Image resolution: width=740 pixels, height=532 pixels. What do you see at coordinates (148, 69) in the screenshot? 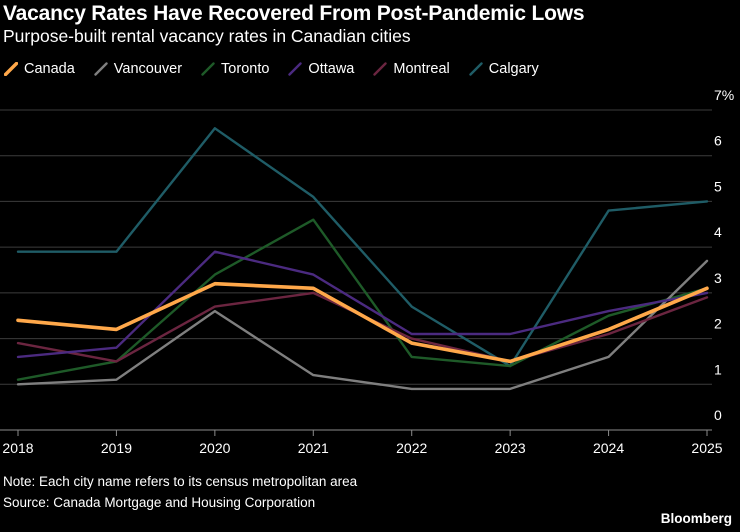
I see `legend-label: Vancouver` at bounding box center [148, 69].